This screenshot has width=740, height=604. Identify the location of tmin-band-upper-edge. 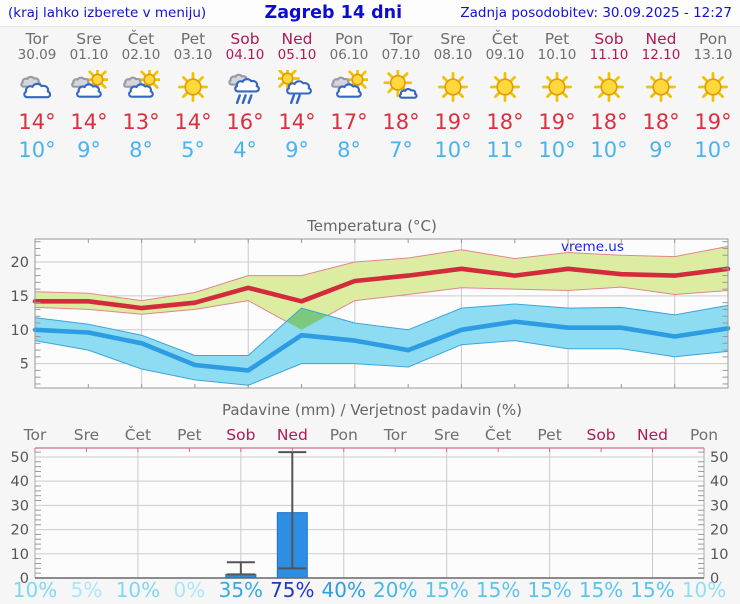
(381, 329).